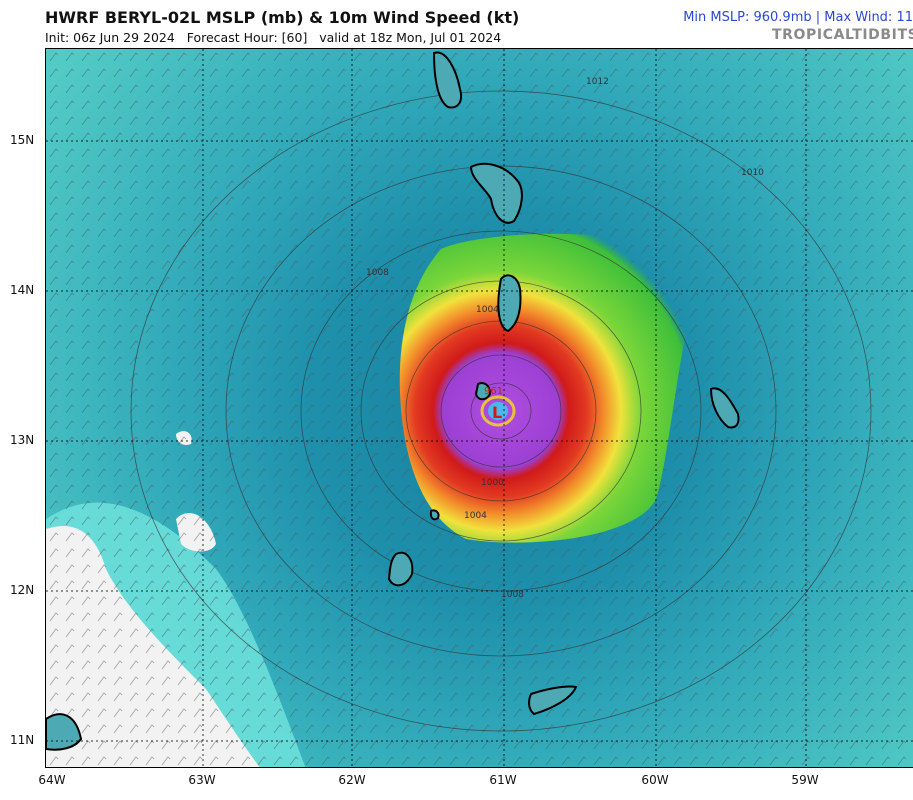  What do you see at coordinates (542, 388) in the screenshot?
I see `wind-swath` at bounding box center [542, 388].